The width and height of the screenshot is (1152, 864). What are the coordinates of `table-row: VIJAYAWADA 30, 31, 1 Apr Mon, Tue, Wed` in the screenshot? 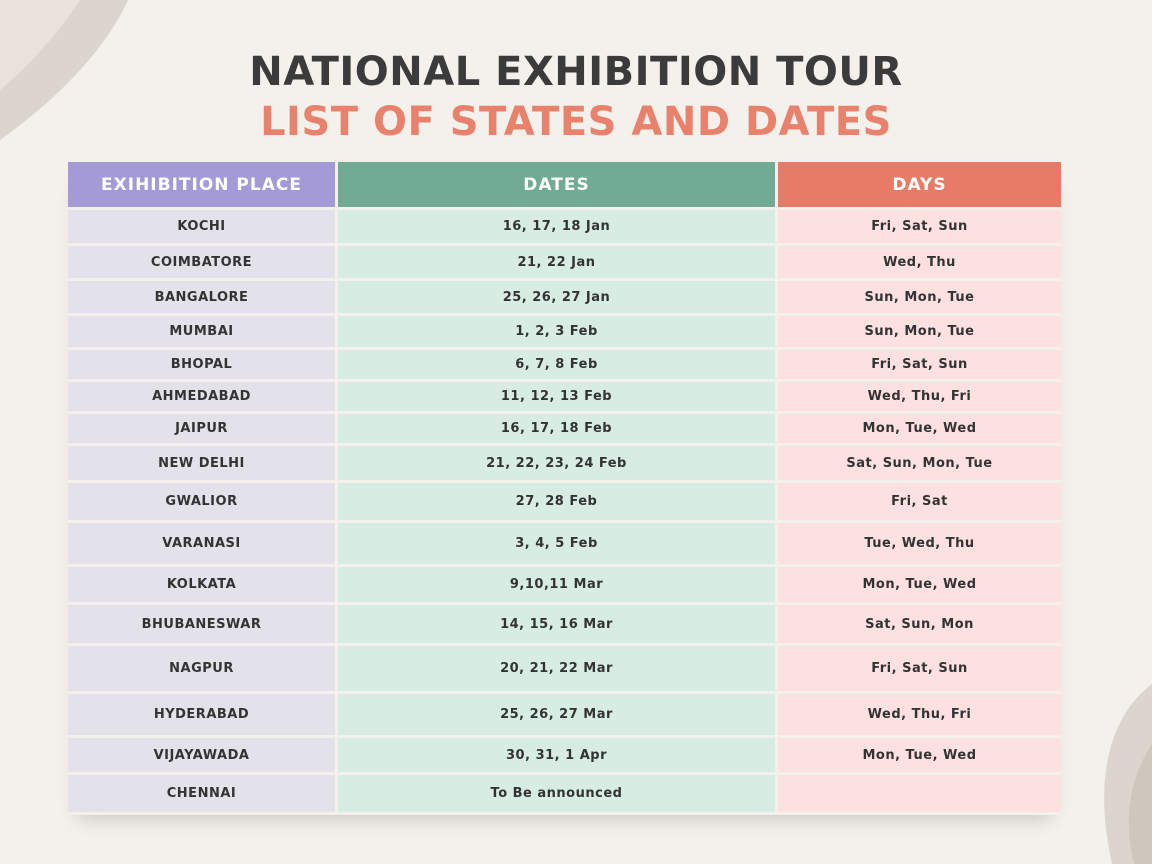 It's located at (564, 756).